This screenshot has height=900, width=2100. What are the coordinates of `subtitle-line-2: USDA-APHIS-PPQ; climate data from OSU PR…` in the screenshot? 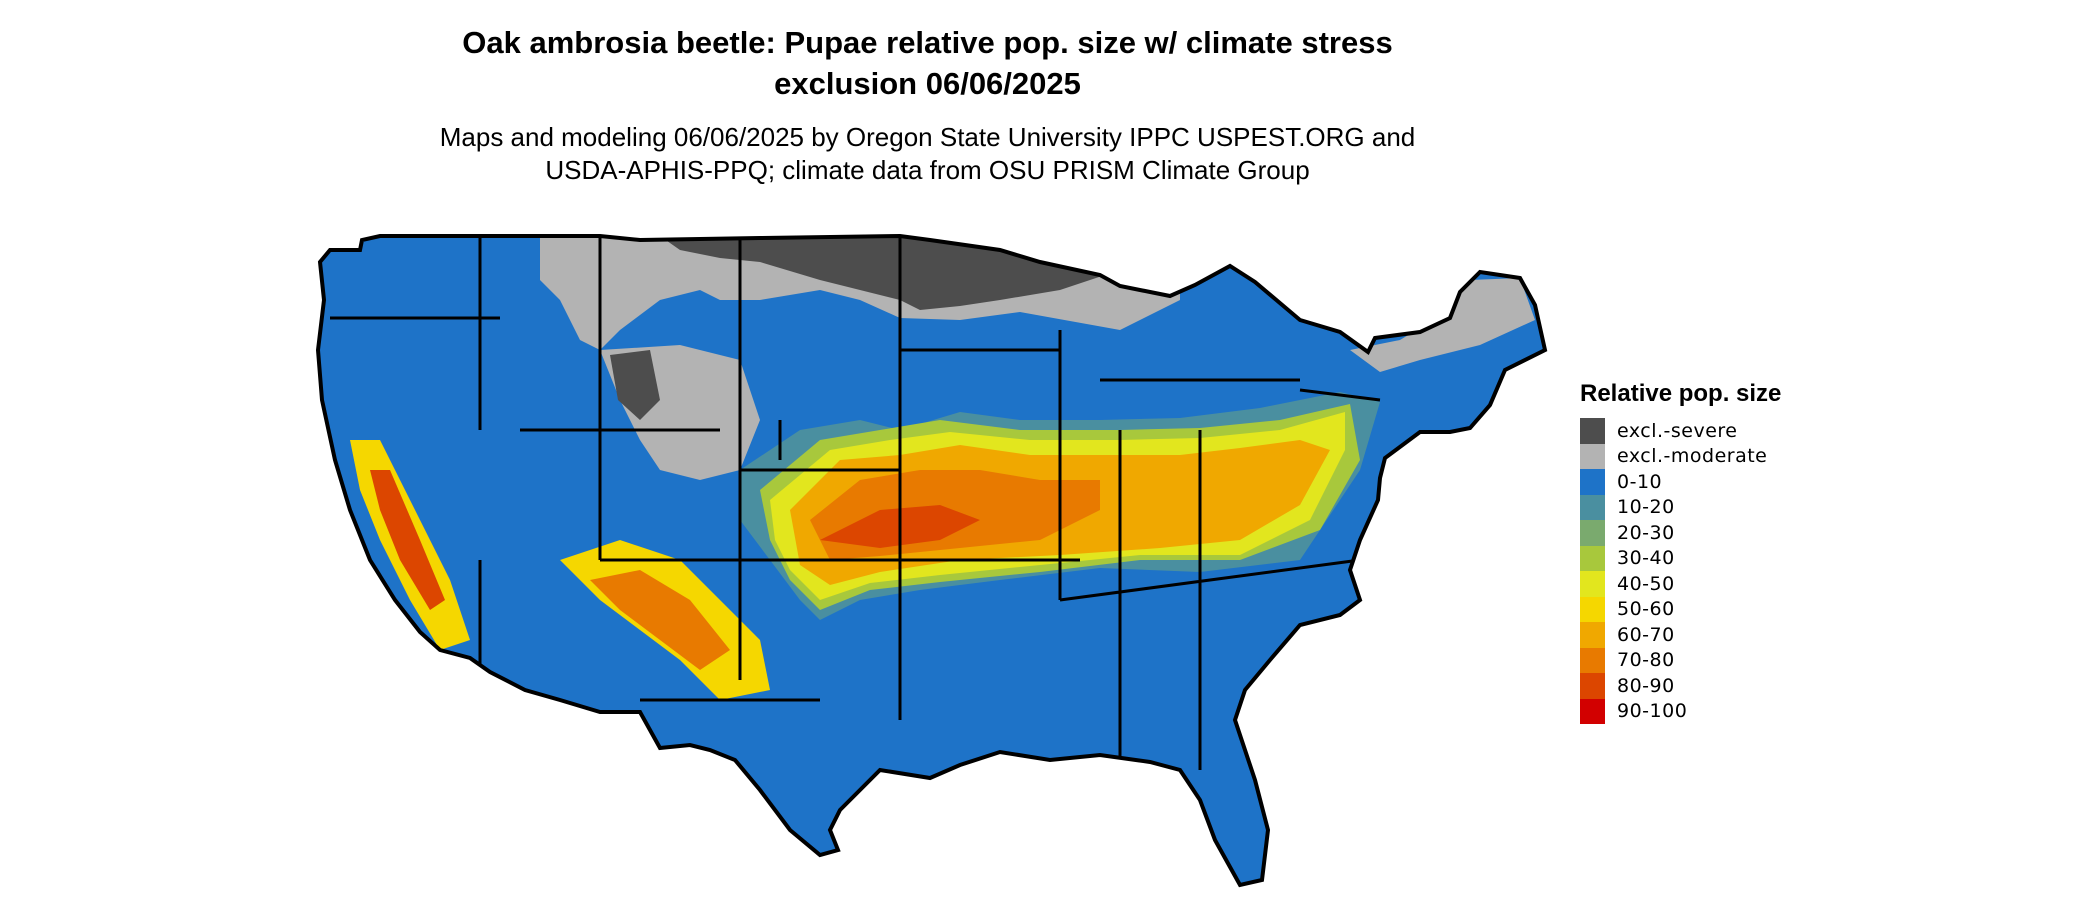 It's located at (927, 170).